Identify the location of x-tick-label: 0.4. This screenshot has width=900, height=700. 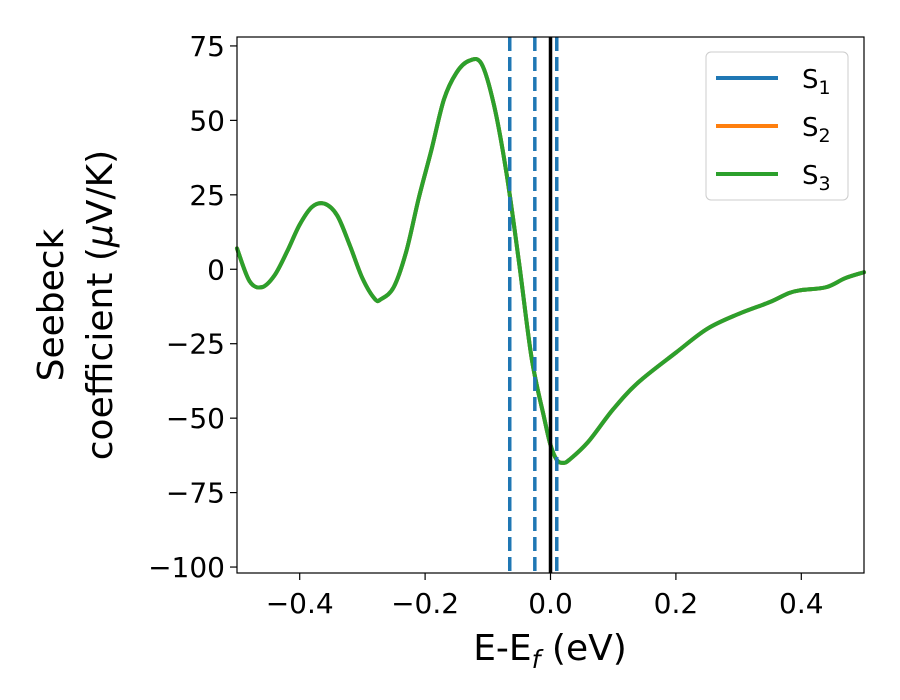
(801, 603).